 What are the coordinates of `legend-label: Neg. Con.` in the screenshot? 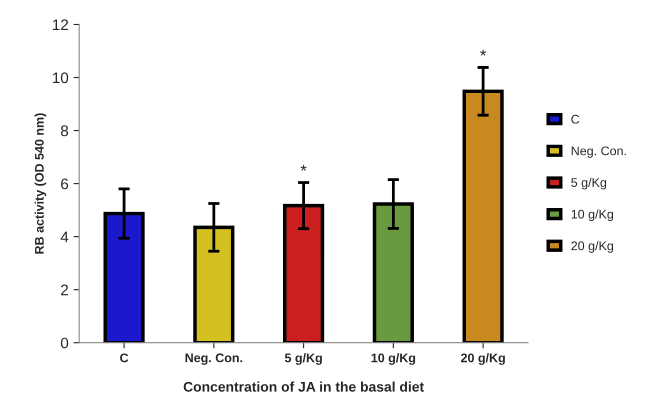 It's located at (599, 152).